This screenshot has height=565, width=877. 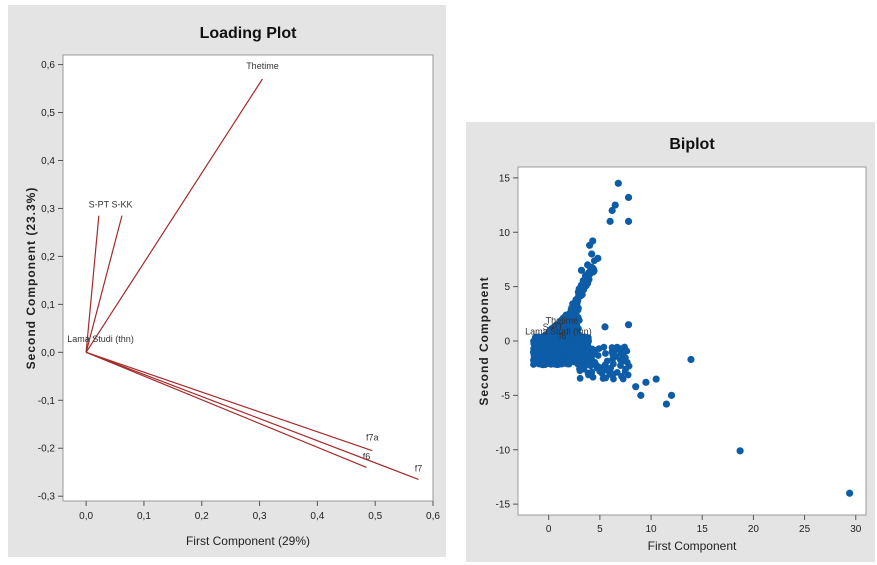 I want to click on chart-title: Loading Plot, so click(x=249, y=33).